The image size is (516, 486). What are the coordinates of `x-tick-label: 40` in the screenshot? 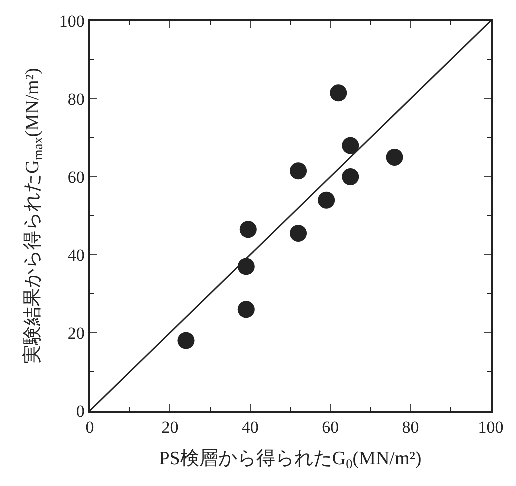 It's located at (250, 428).